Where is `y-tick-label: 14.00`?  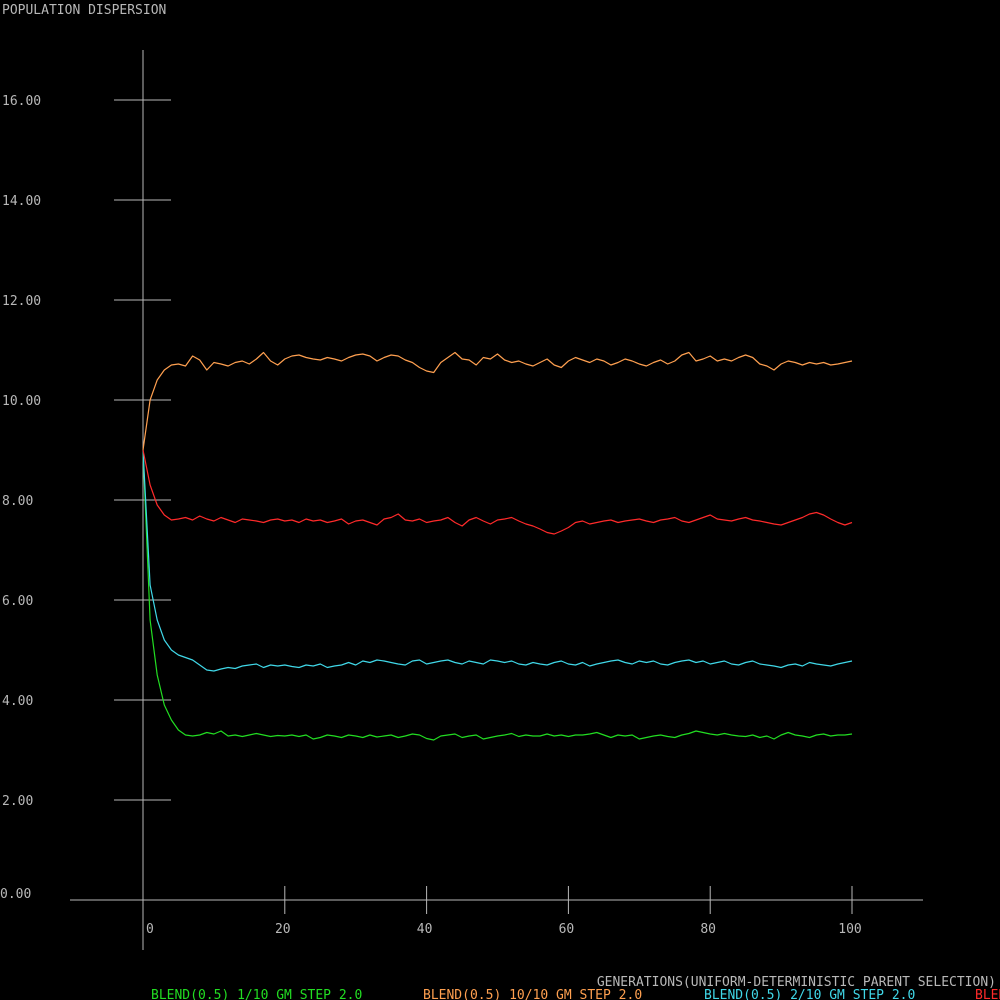 y-tick-label: 14.00 is located at coordinates (21, 201).